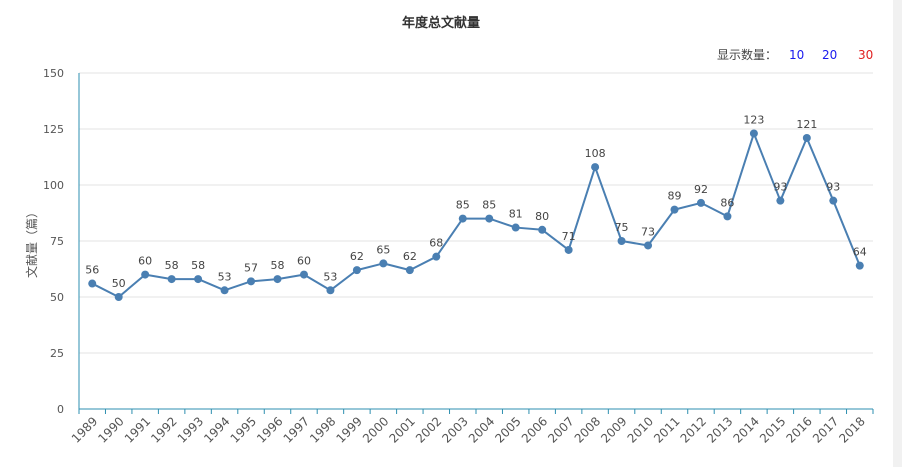 The width and height of the screenshot is (902, 467). I want to click on y-tick-labels: 0 25 50 75 100 125 150, so click(53, 241).